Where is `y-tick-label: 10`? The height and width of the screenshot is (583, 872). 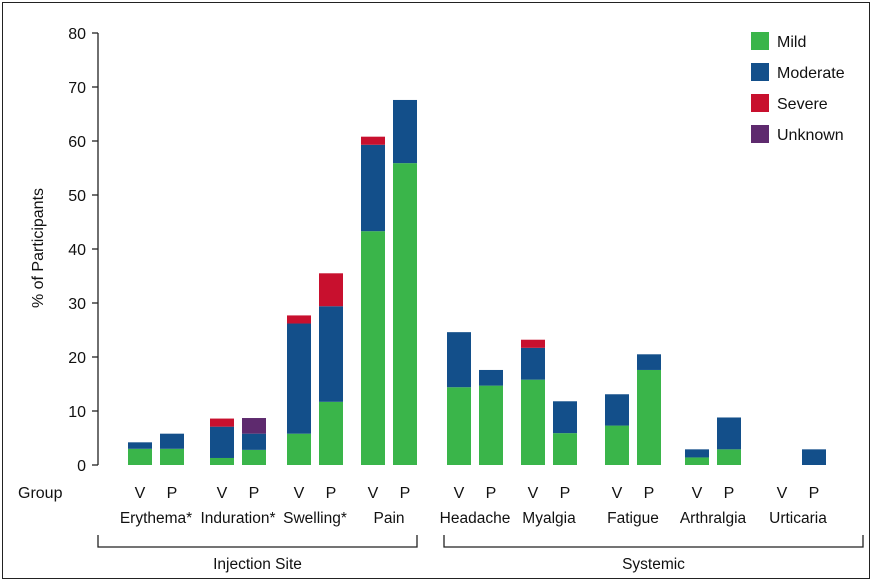 y-tick-label: 10 is located at coordinates (77, 412).